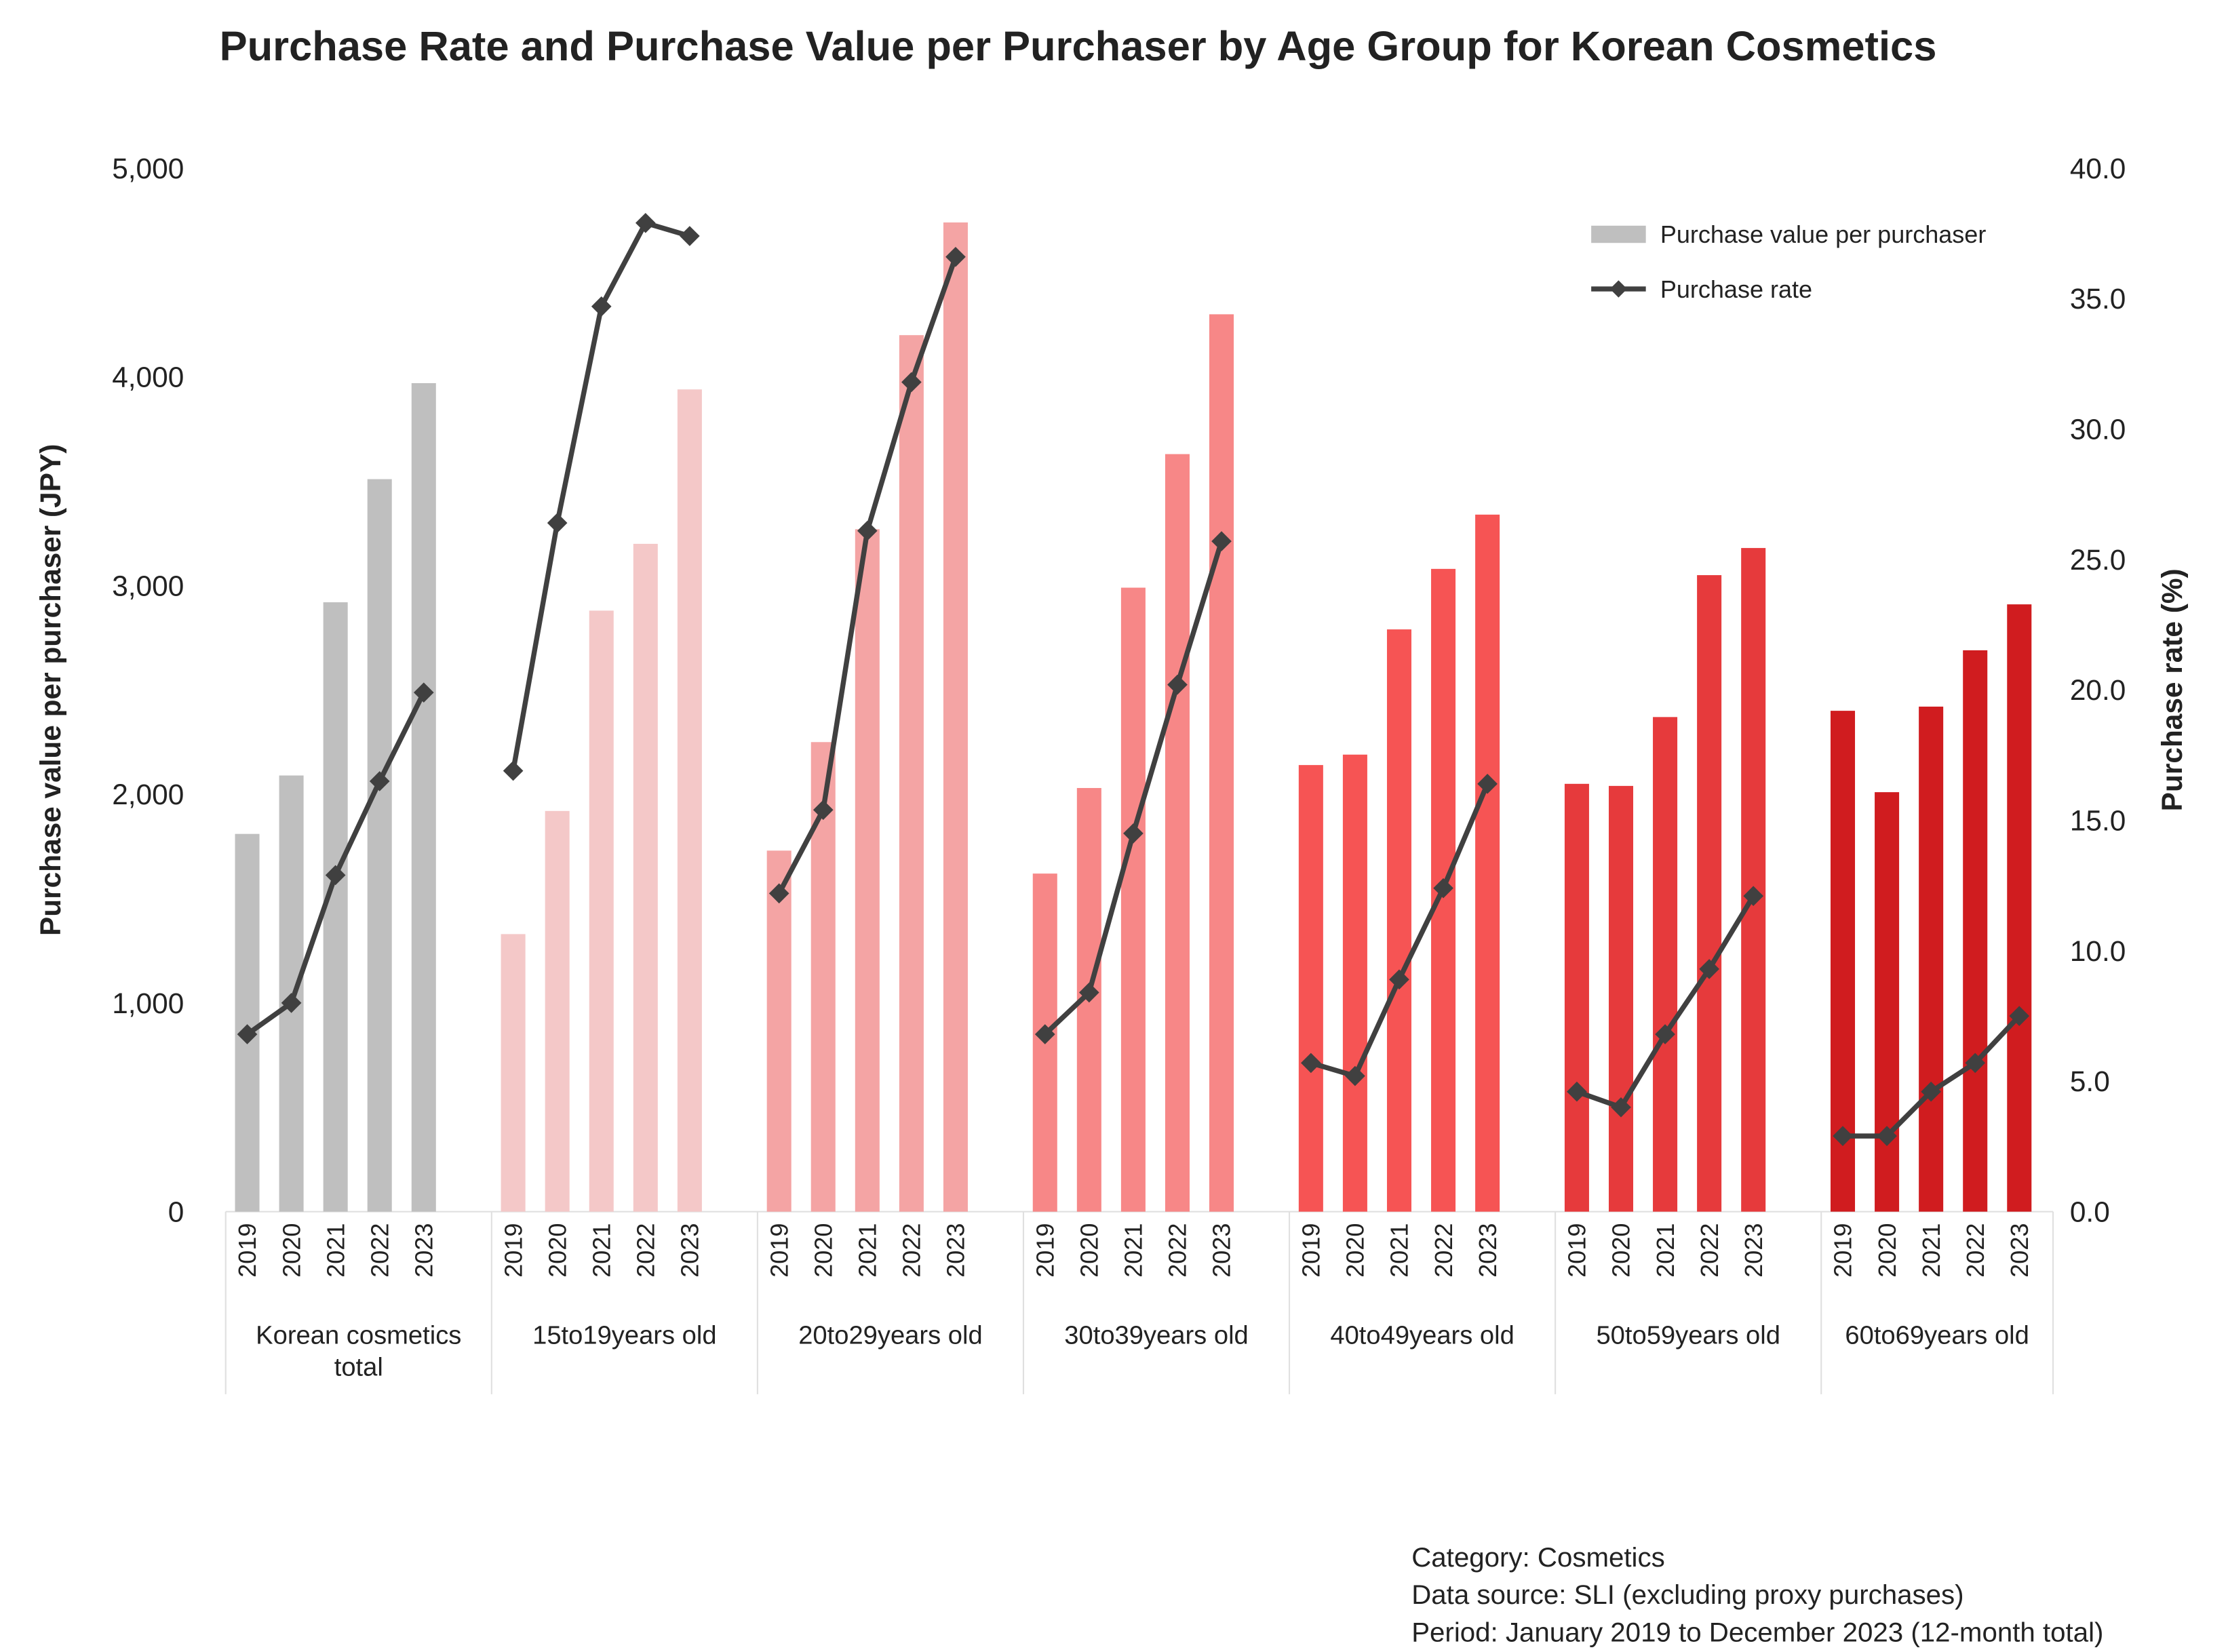 This screenshot has height=1652, width=2228. I want to click on y-tick-label: 2,000, so click(148, 794).